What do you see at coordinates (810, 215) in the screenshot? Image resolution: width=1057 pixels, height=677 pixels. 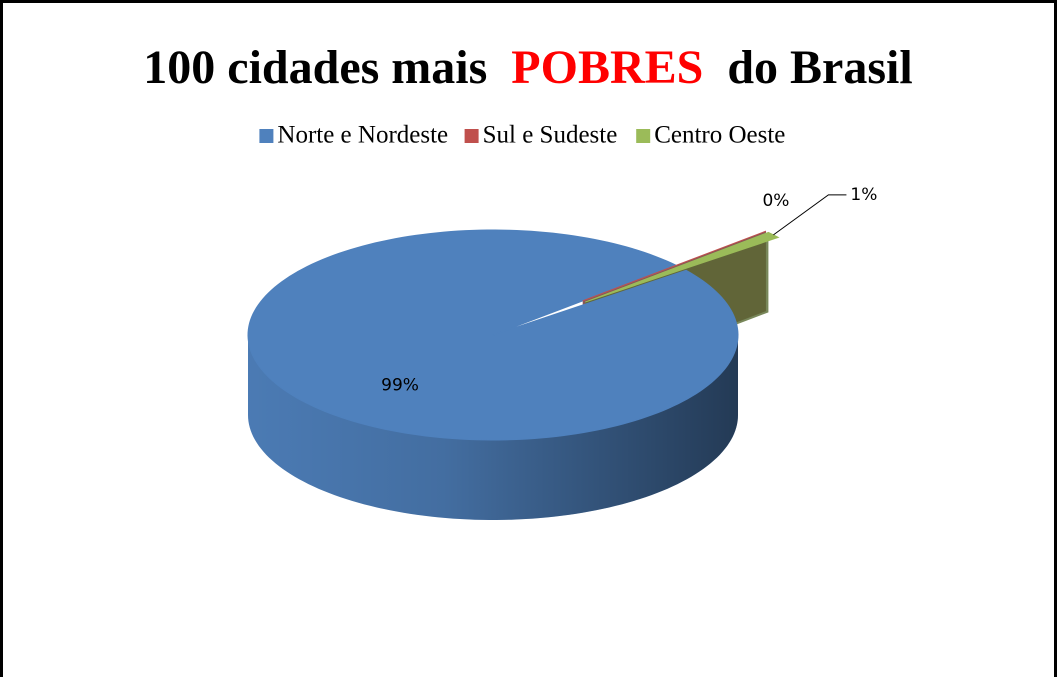 I see `leader-line` at bounding box center [810, 215].